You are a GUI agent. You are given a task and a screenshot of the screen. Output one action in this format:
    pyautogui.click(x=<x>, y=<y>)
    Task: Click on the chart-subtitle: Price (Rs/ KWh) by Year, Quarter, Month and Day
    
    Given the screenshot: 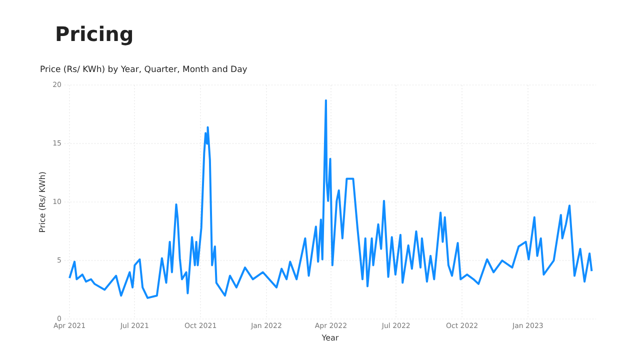 What is the action you would take?
    pyautogui.click(x=144, y=70)
    